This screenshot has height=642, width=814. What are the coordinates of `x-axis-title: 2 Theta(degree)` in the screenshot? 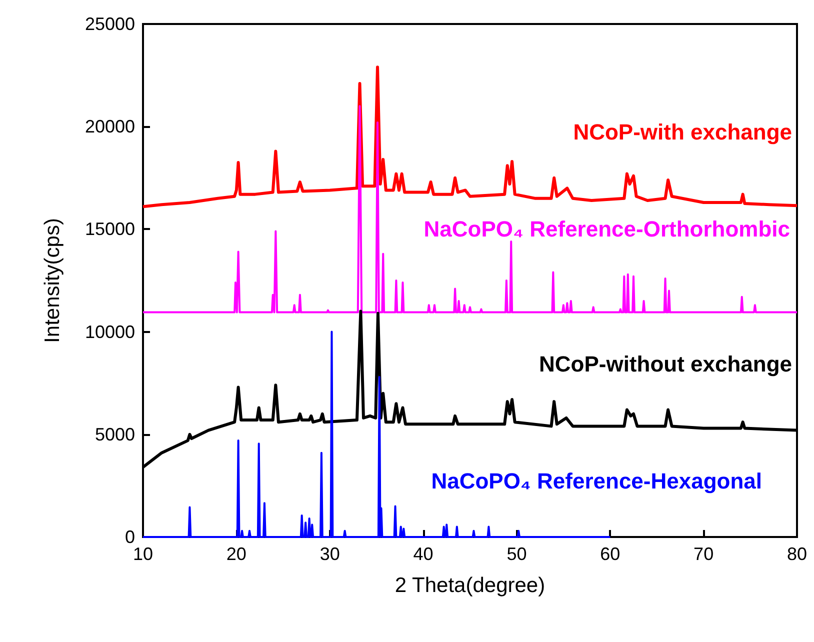 It's located at (470, 585).